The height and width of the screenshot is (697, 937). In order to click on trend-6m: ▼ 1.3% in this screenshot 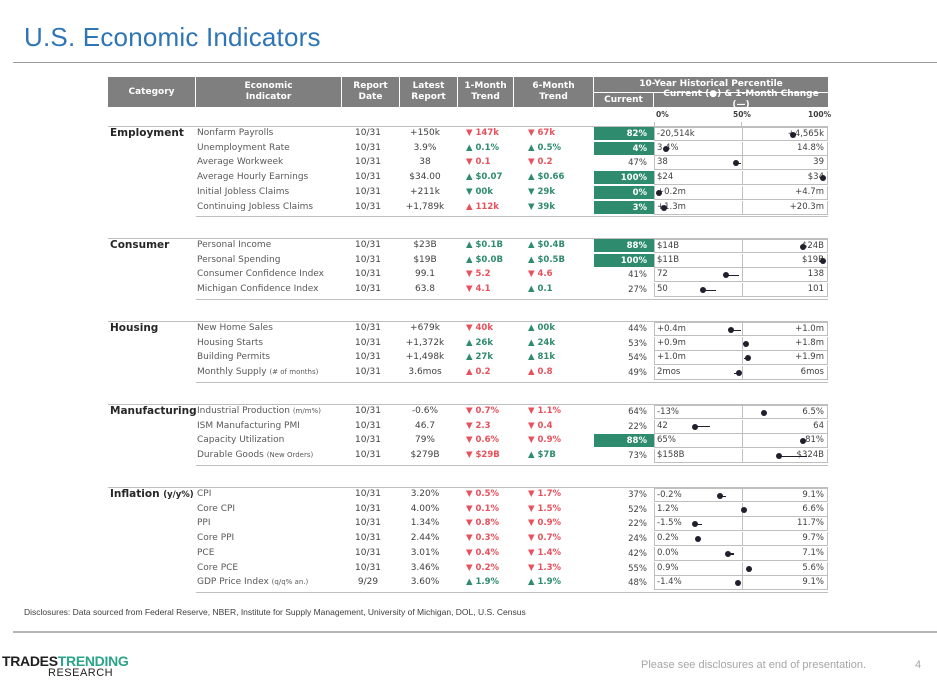, I will do `click(545, 567)`.